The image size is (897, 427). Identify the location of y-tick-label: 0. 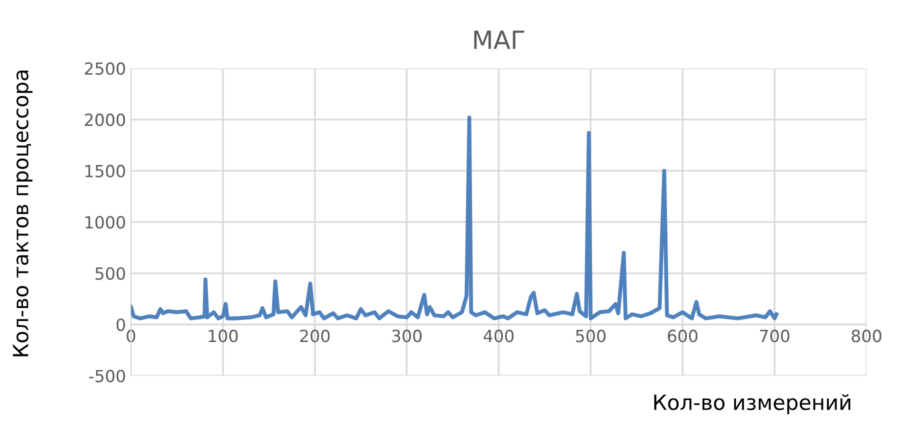
(120, 325).